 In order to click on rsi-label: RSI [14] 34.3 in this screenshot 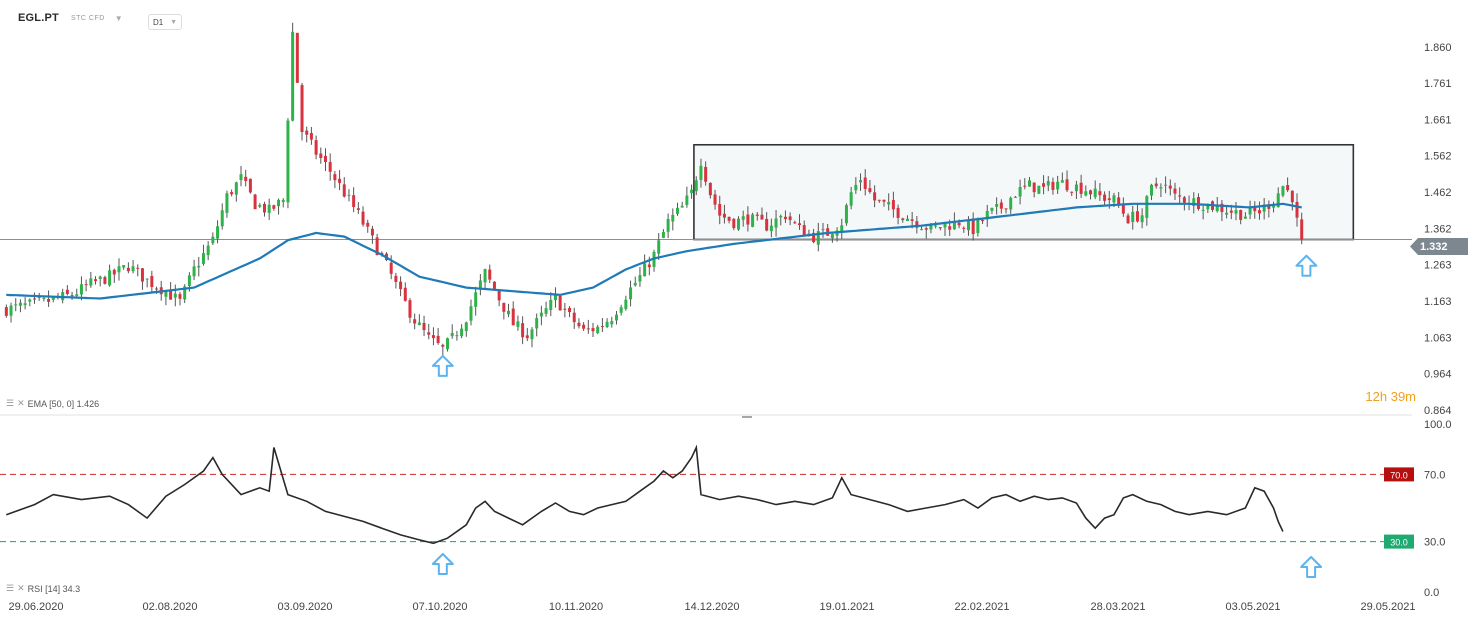, I will do `click(54, 588)`.